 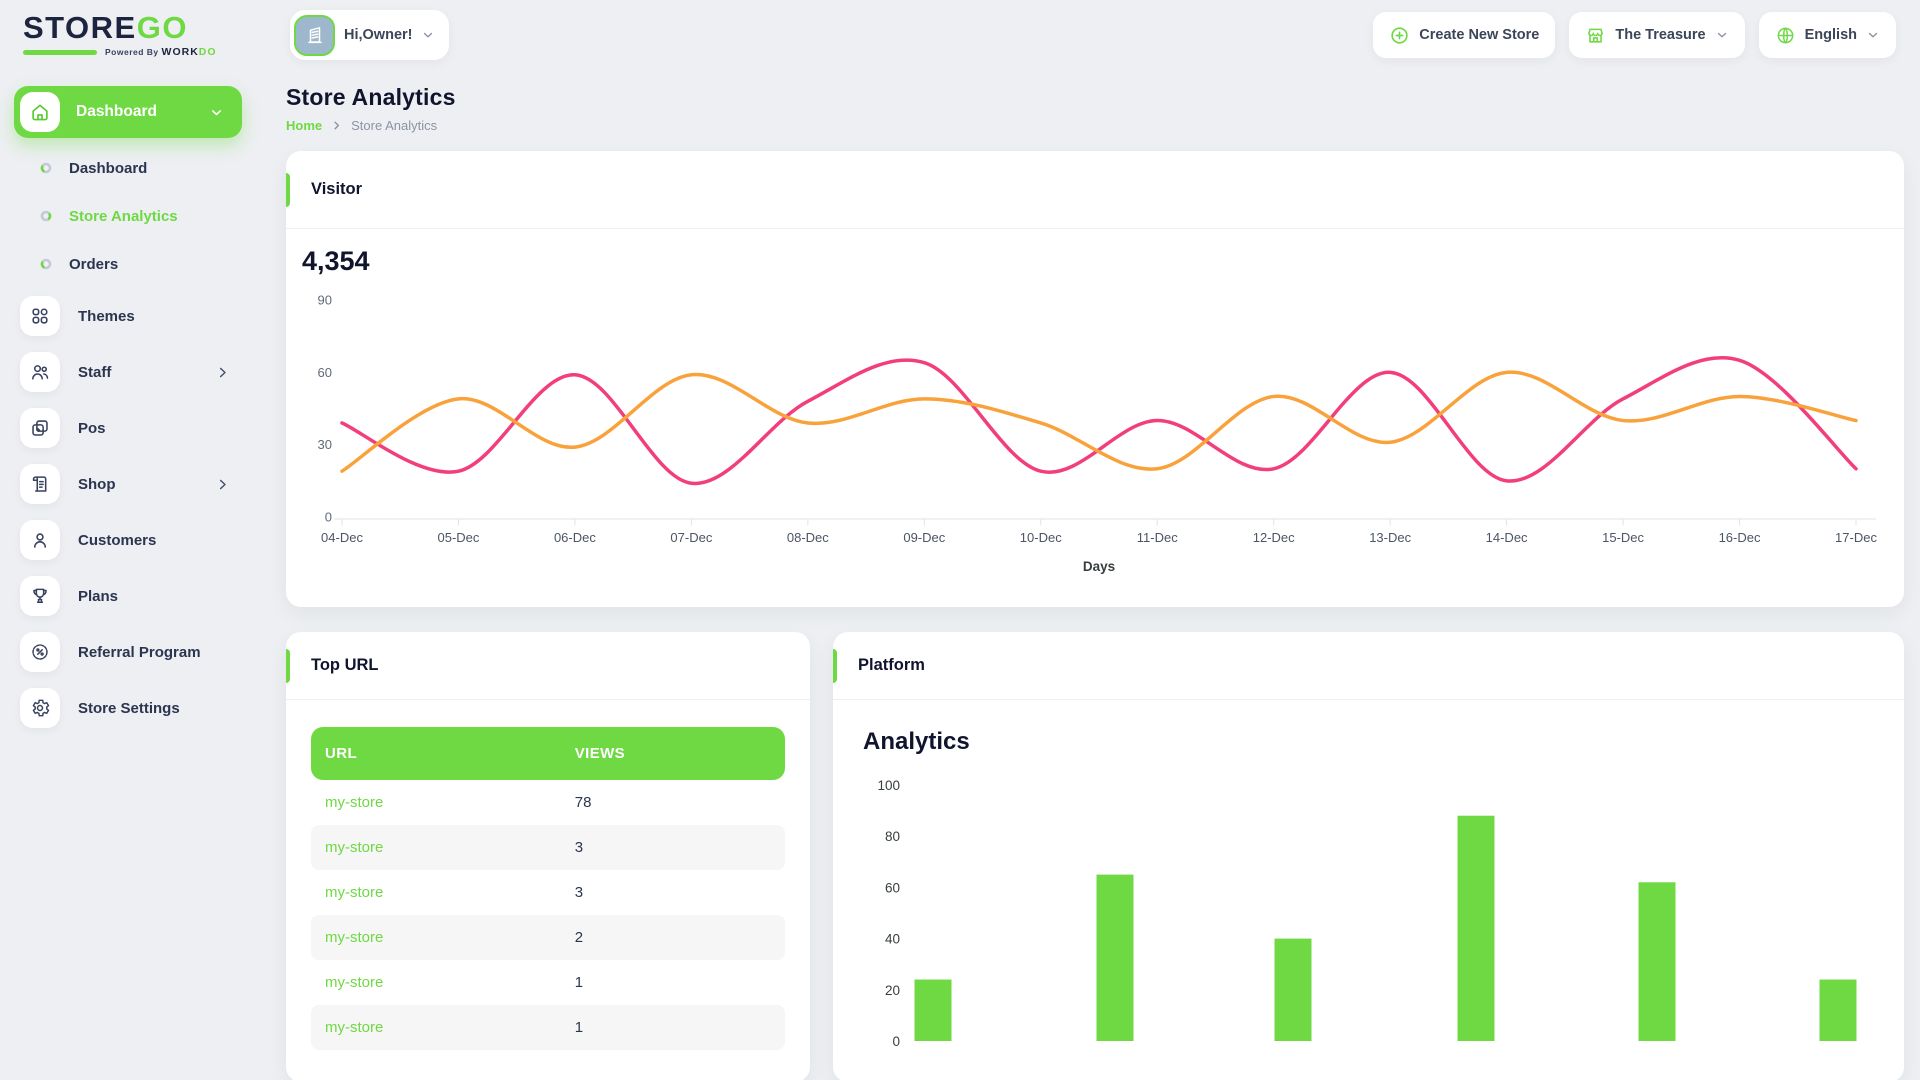 What do you see at coordinates (336, 261) in the screenshot?
I see `visitor-total: 4,354` at bounding box center [336, 261].